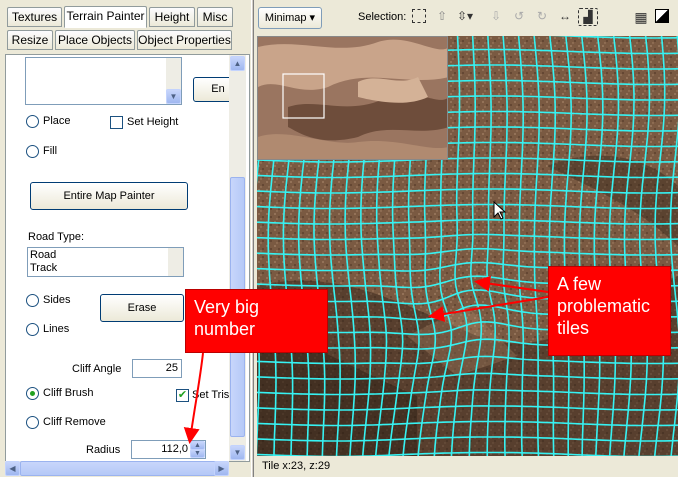 The height and width of the screenshot is (477, 678). I want to click on minimap, so click(352, 98).